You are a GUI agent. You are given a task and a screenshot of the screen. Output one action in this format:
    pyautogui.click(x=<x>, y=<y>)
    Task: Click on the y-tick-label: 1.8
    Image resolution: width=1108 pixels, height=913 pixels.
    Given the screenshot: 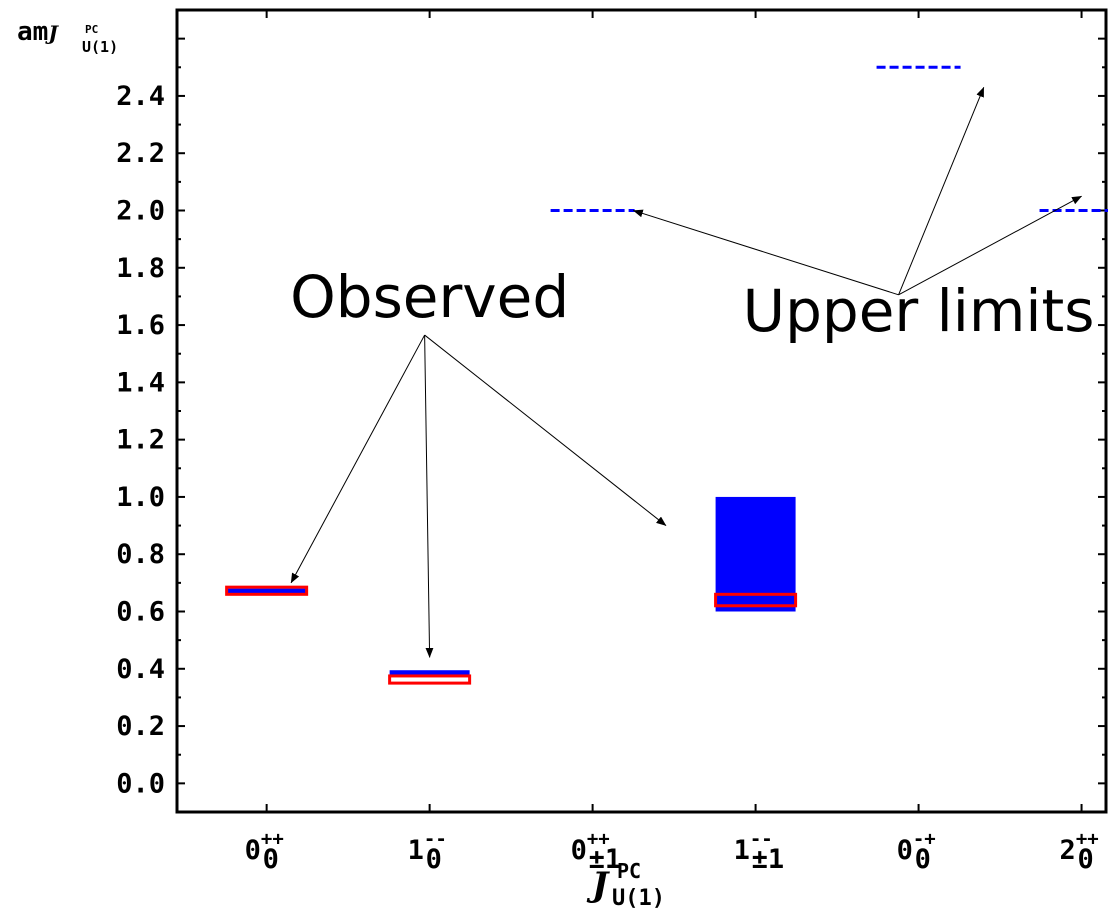 What is the action you would take?
    pyautogui.click(x=140, y=268)
    